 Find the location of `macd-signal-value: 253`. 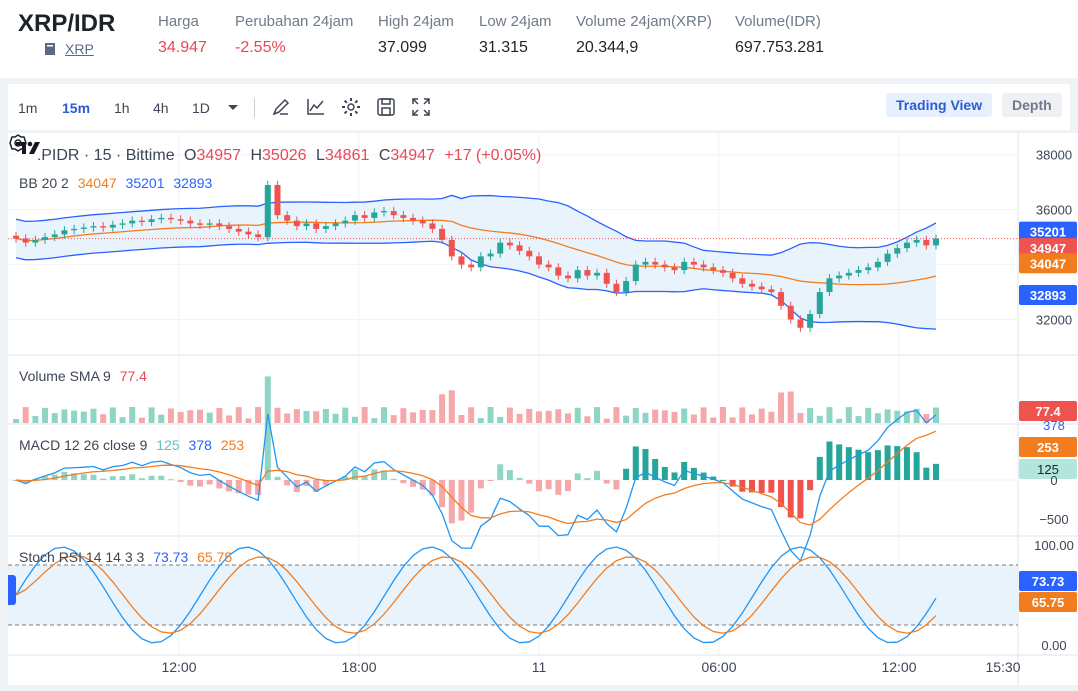

macd-signal-value: 253 is located at coordinates (232, 445).